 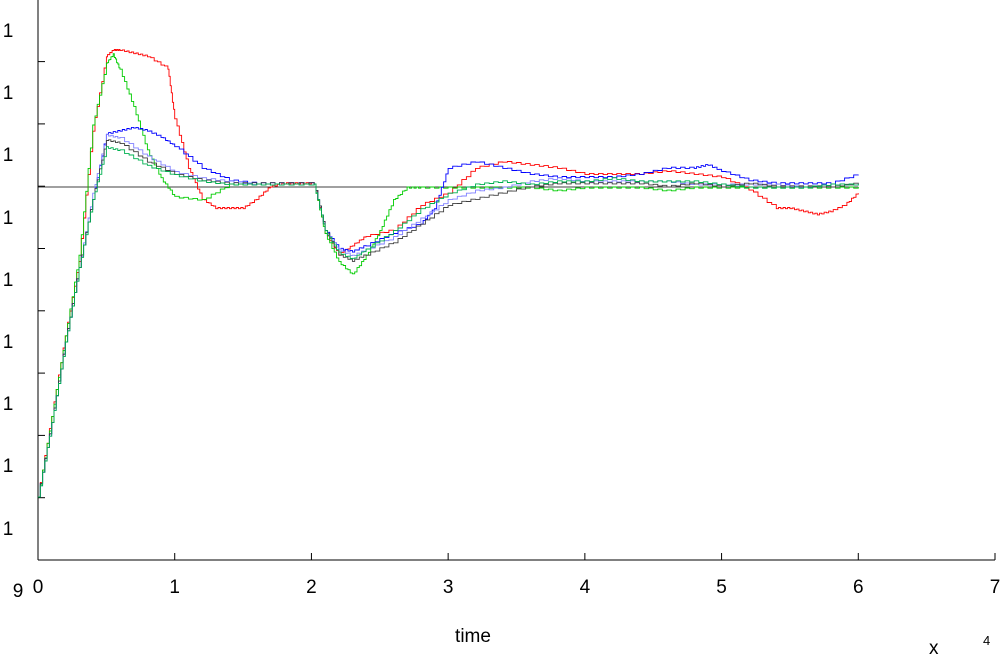 What do you see at coordinates (311, 587) in the screenshot?
I see `x-tick-label: 2` at bounding box center [311, 587].